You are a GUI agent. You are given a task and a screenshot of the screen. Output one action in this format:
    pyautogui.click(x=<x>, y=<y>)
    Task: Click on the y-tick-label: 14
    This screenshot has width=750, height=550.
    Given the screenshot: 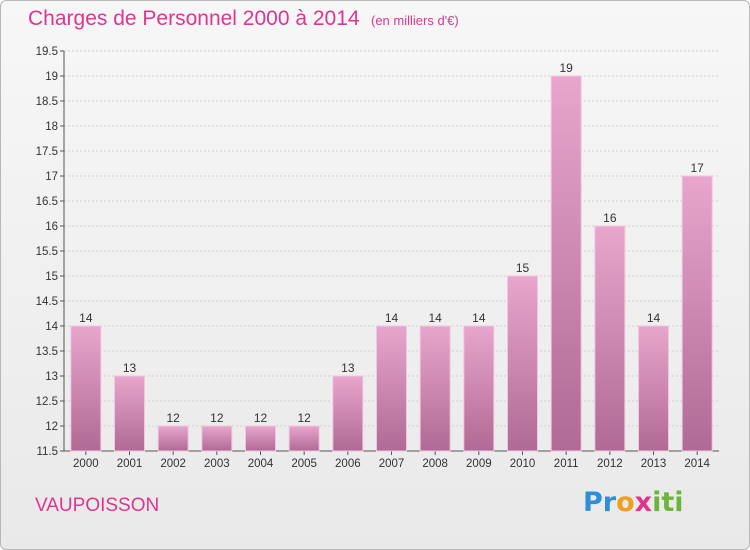 What is the action you would take?
    pyautogui.click(x=51, y=327)
    